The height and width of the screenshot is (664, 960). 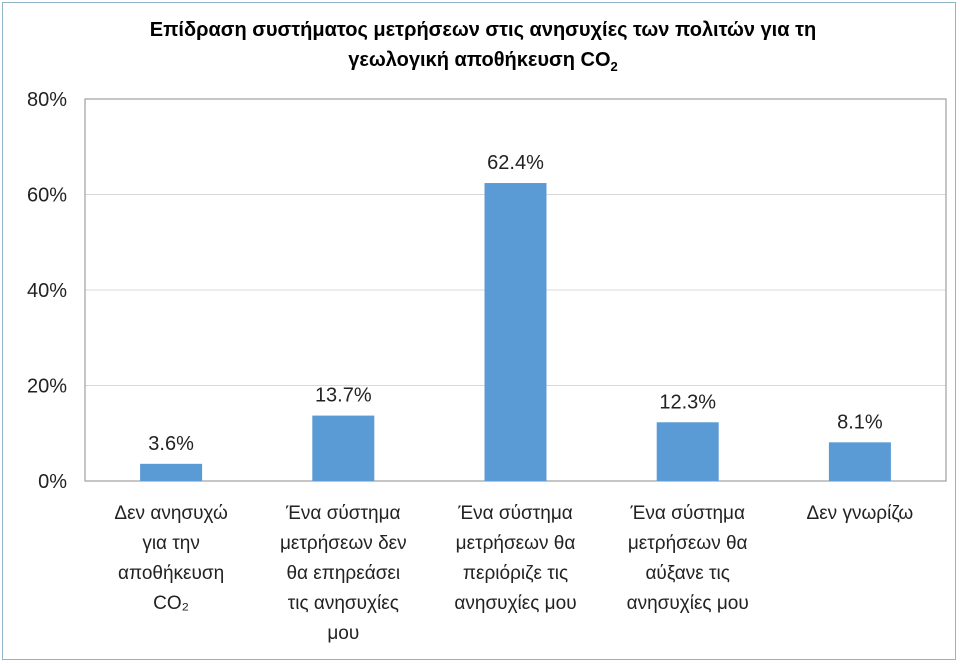 I want to click on x-category-label-line: μετρήσεων δεν, so click(x=343, y=543).